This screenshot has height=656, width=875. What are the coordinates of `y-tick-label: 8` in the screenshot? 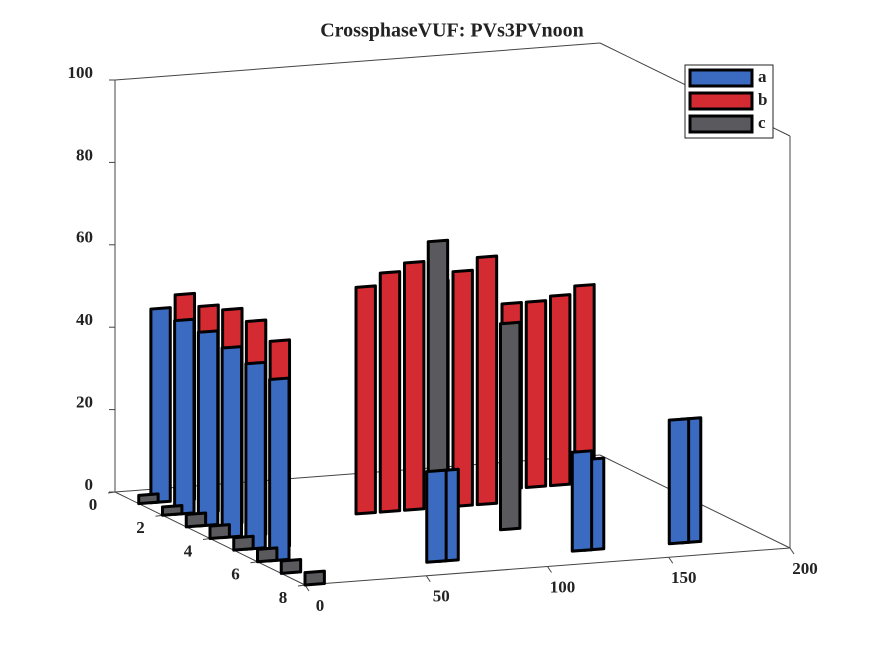 It's located at (283, 597).